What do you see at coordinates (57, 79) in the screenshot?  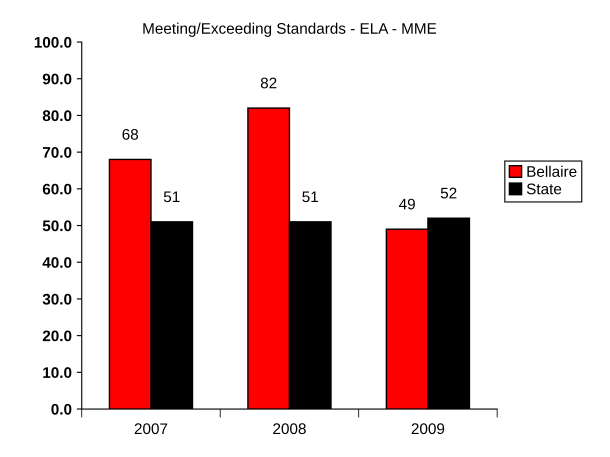 I see `y-tick-label: 90.0` at bounding box center [57, 79].